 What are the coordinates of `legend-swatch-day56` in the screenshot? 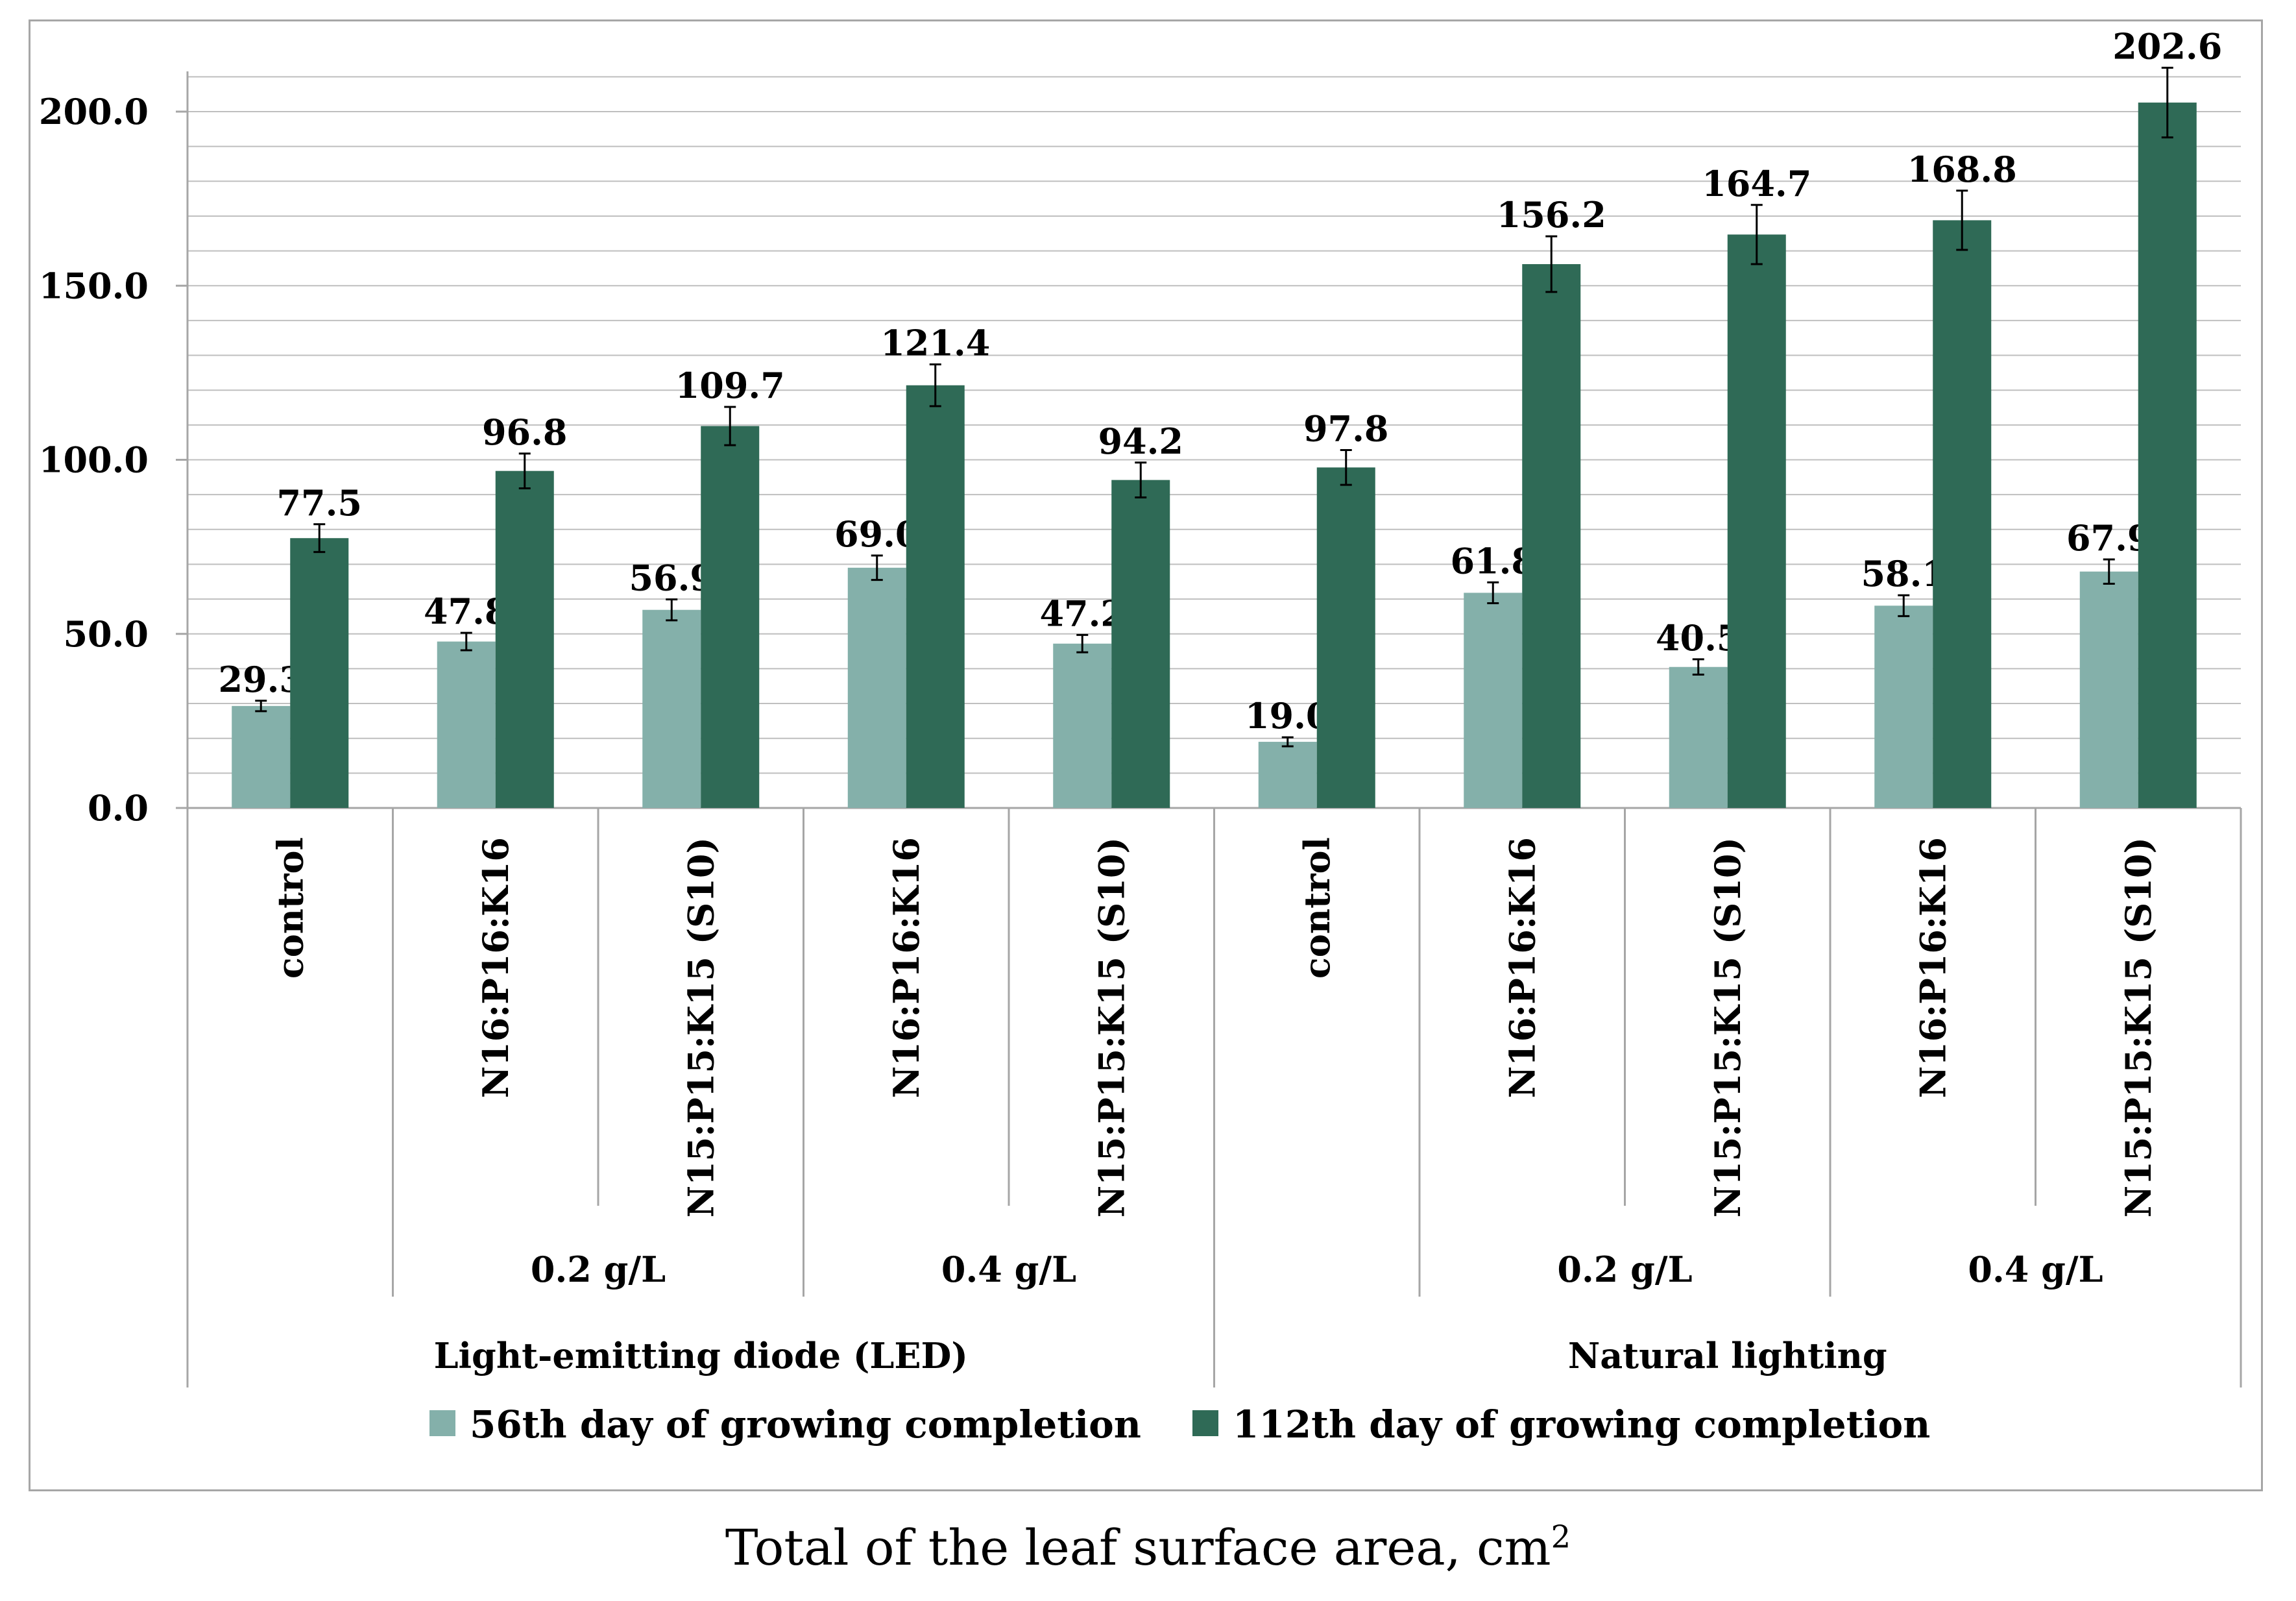 It's located at (442, 1423).